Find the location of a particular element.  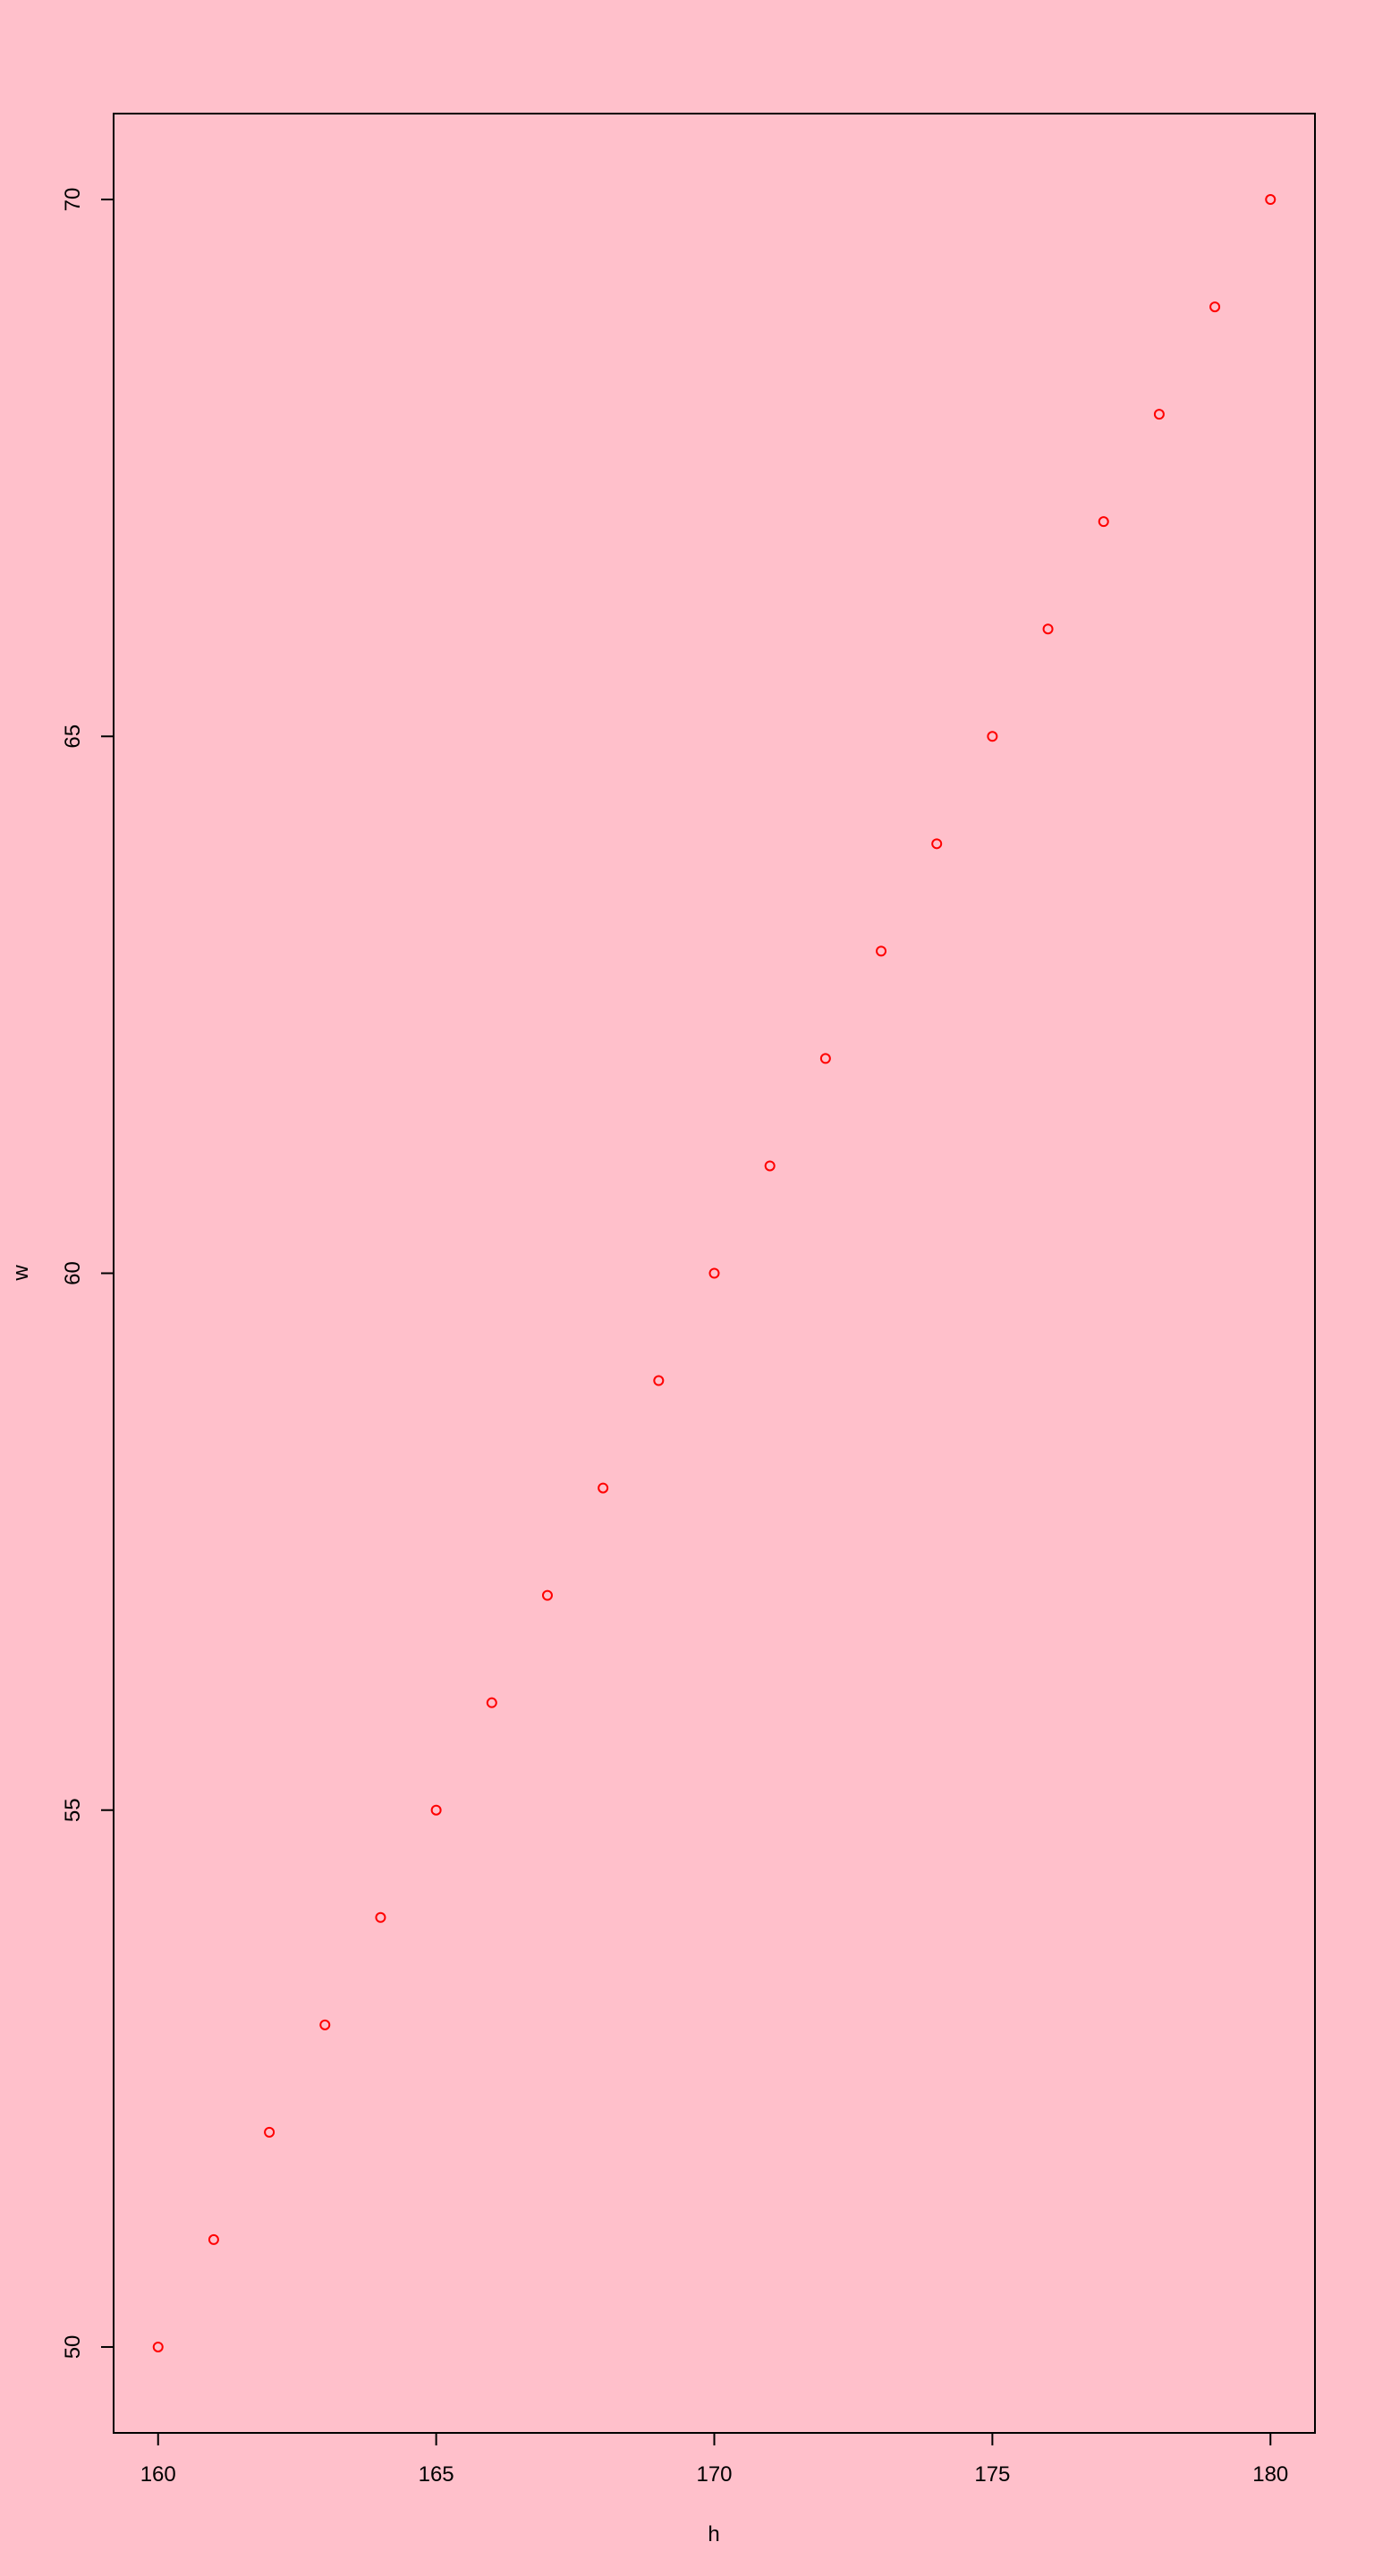

y-axis-title: w is located at coordinates (21, 1273).